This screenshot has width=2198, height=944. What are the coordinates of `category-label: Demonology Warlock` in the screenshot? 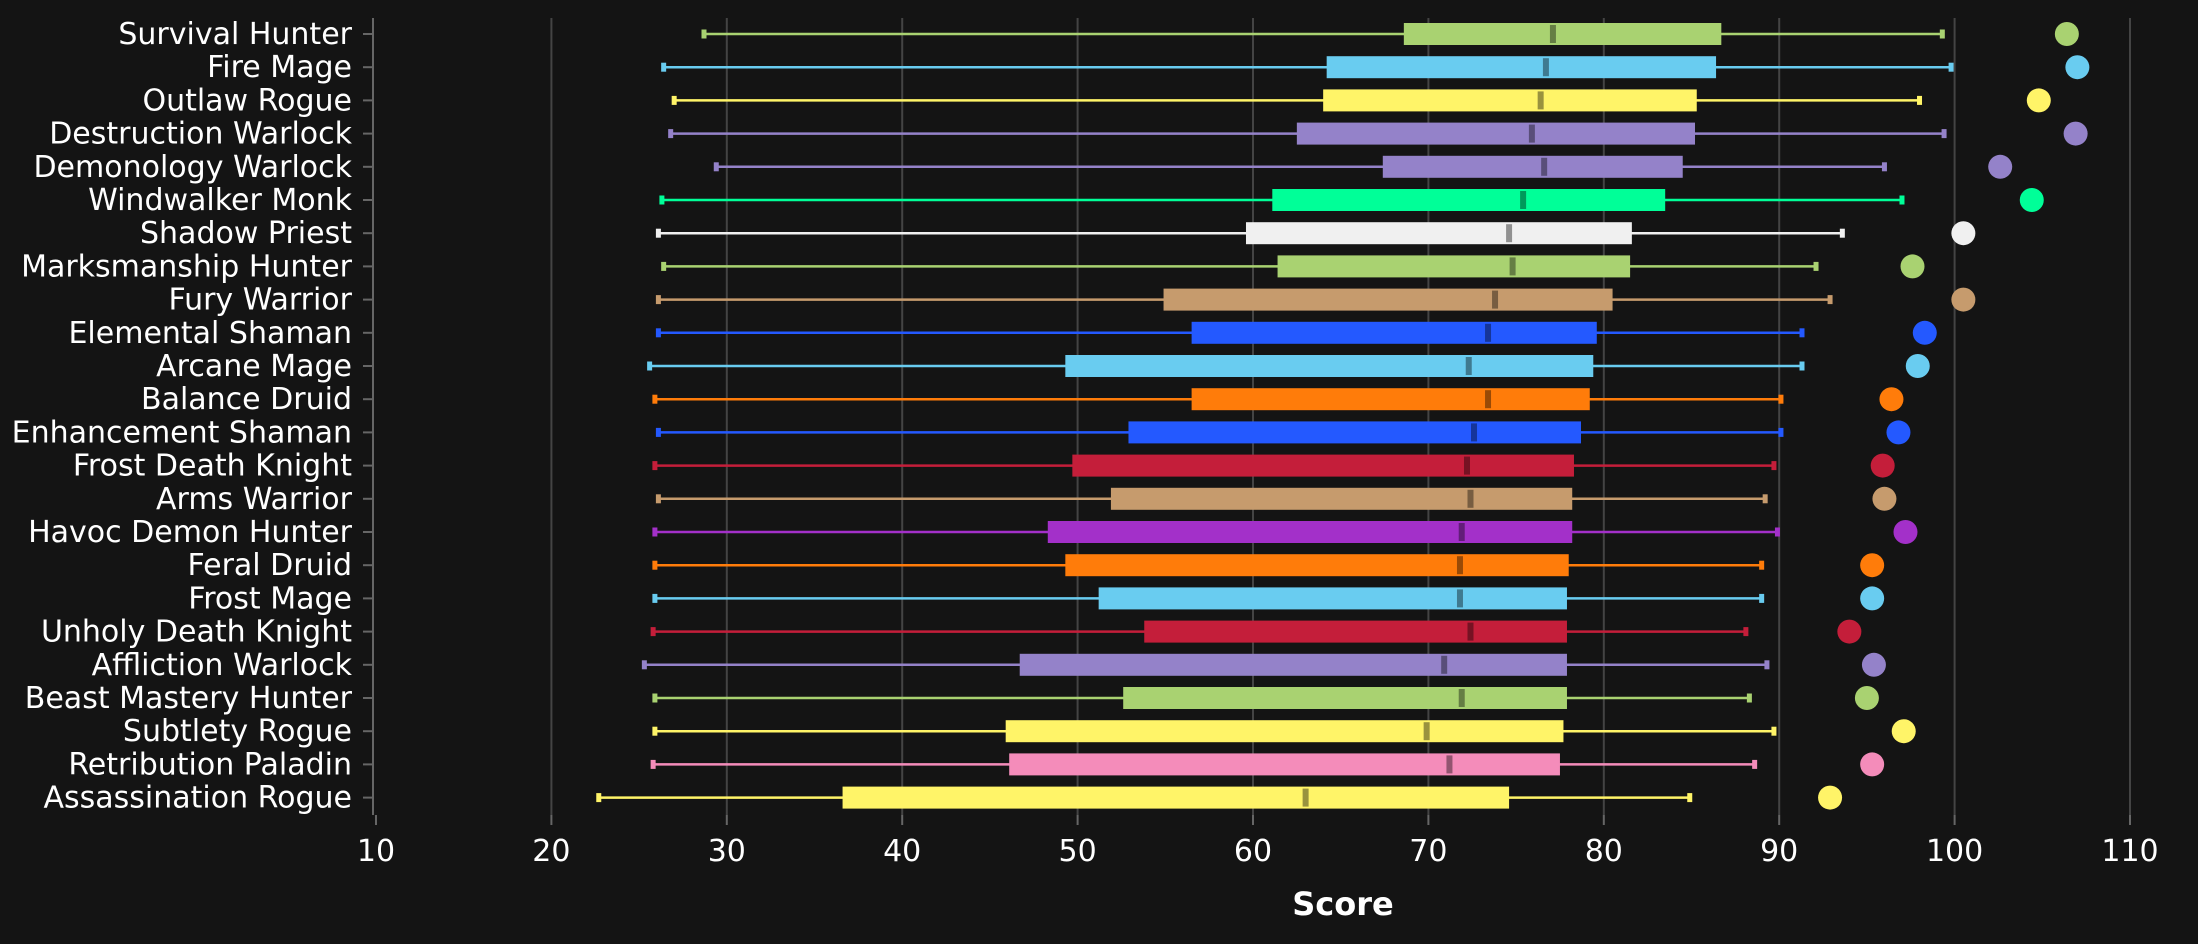 It's located at (192, 167).